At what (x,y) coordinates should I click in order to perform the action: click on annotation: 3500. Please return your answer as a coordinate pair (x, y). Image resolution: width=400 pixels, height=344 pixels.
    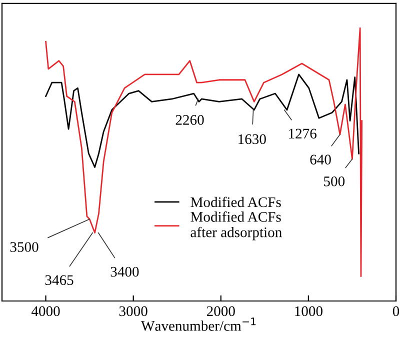
    Looking at the image, I should click on (24, 247).